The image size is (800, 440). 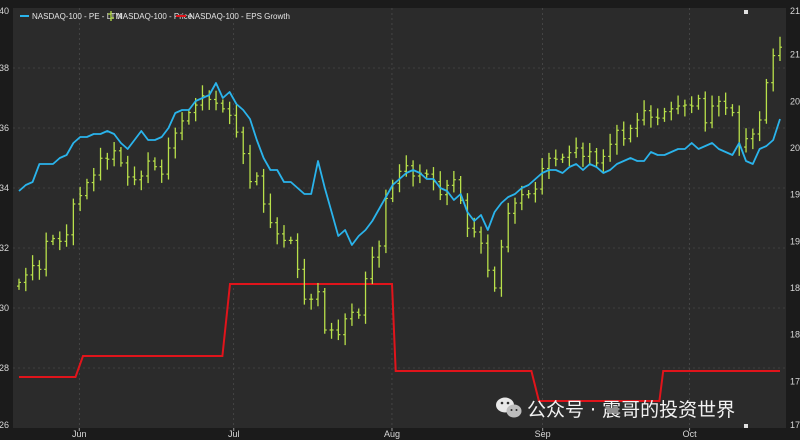 What do you see at coordinates (4, 248) in the screenshot?
I see `y-left-tick-label: 32` at bounding box center [4, 248].